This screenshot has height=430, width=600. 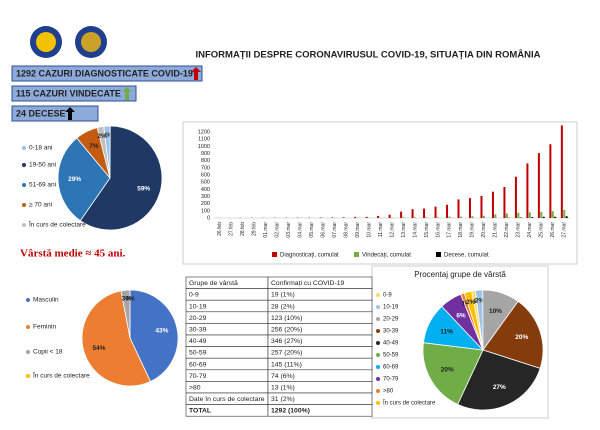 I want to click on table-text: 145 (11%), so click(x=286, y=364).